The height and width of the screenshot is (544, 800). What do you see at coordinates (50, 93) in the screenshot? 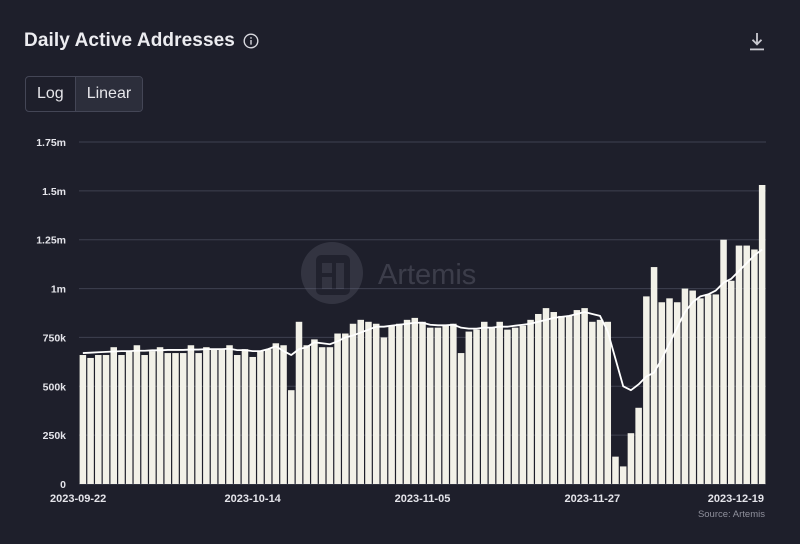
I see `log-scale-button: Log` at bounding box center [50, 93].